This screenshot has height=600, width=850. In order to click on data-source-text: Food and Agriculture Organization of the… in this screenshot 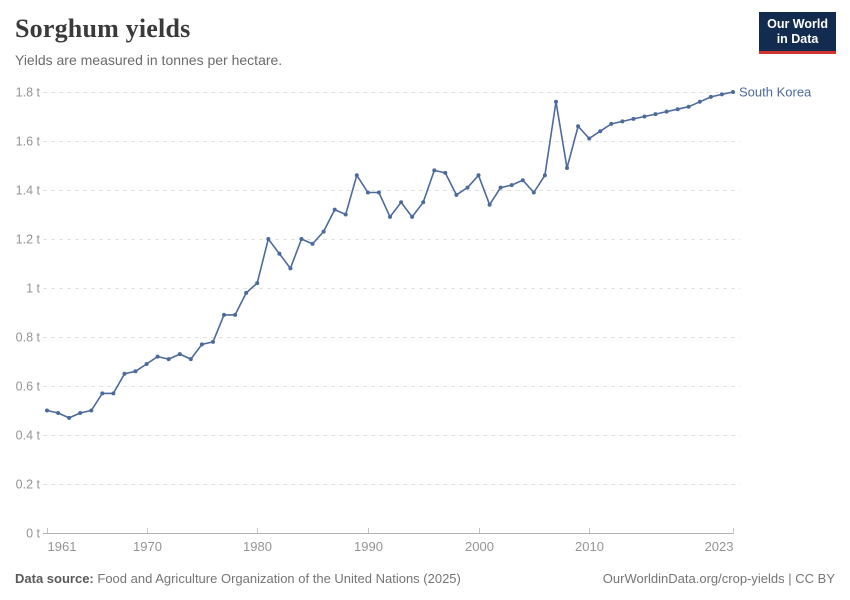, I will do `click(279, 578)`.